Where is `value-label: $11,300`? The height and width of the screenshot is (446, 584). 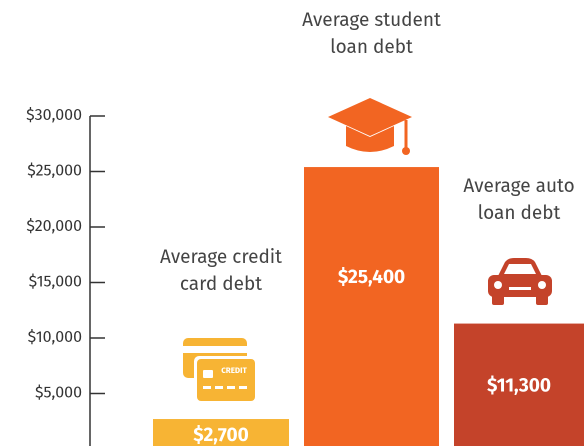 value-label: $11,300 is located at coordinates (519, 385).